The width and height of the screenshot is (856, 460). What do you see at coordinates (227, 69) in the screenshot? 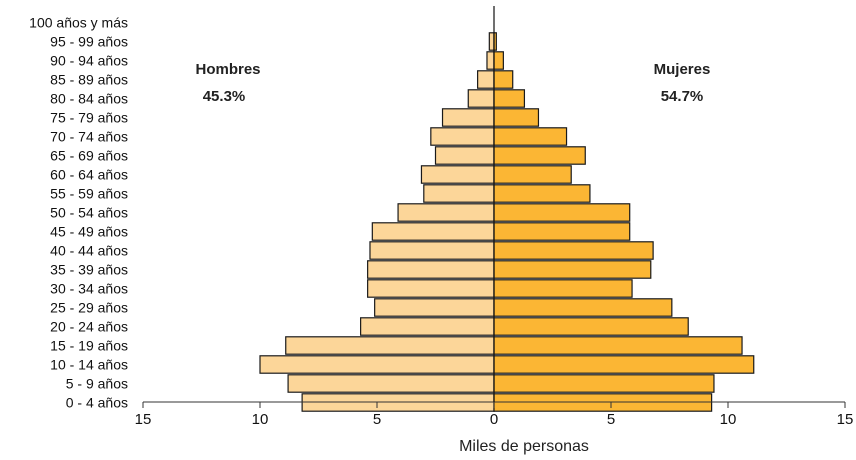
I see `men-series-label: Hombres` at bounding box center [227, 69].